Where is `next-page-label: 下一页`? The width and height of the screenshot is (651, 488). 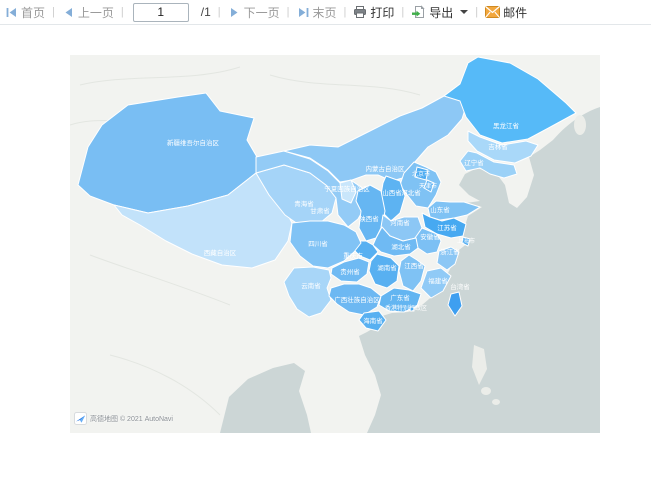
next-page-label: 下一页 is located at coordinates (261, 12).